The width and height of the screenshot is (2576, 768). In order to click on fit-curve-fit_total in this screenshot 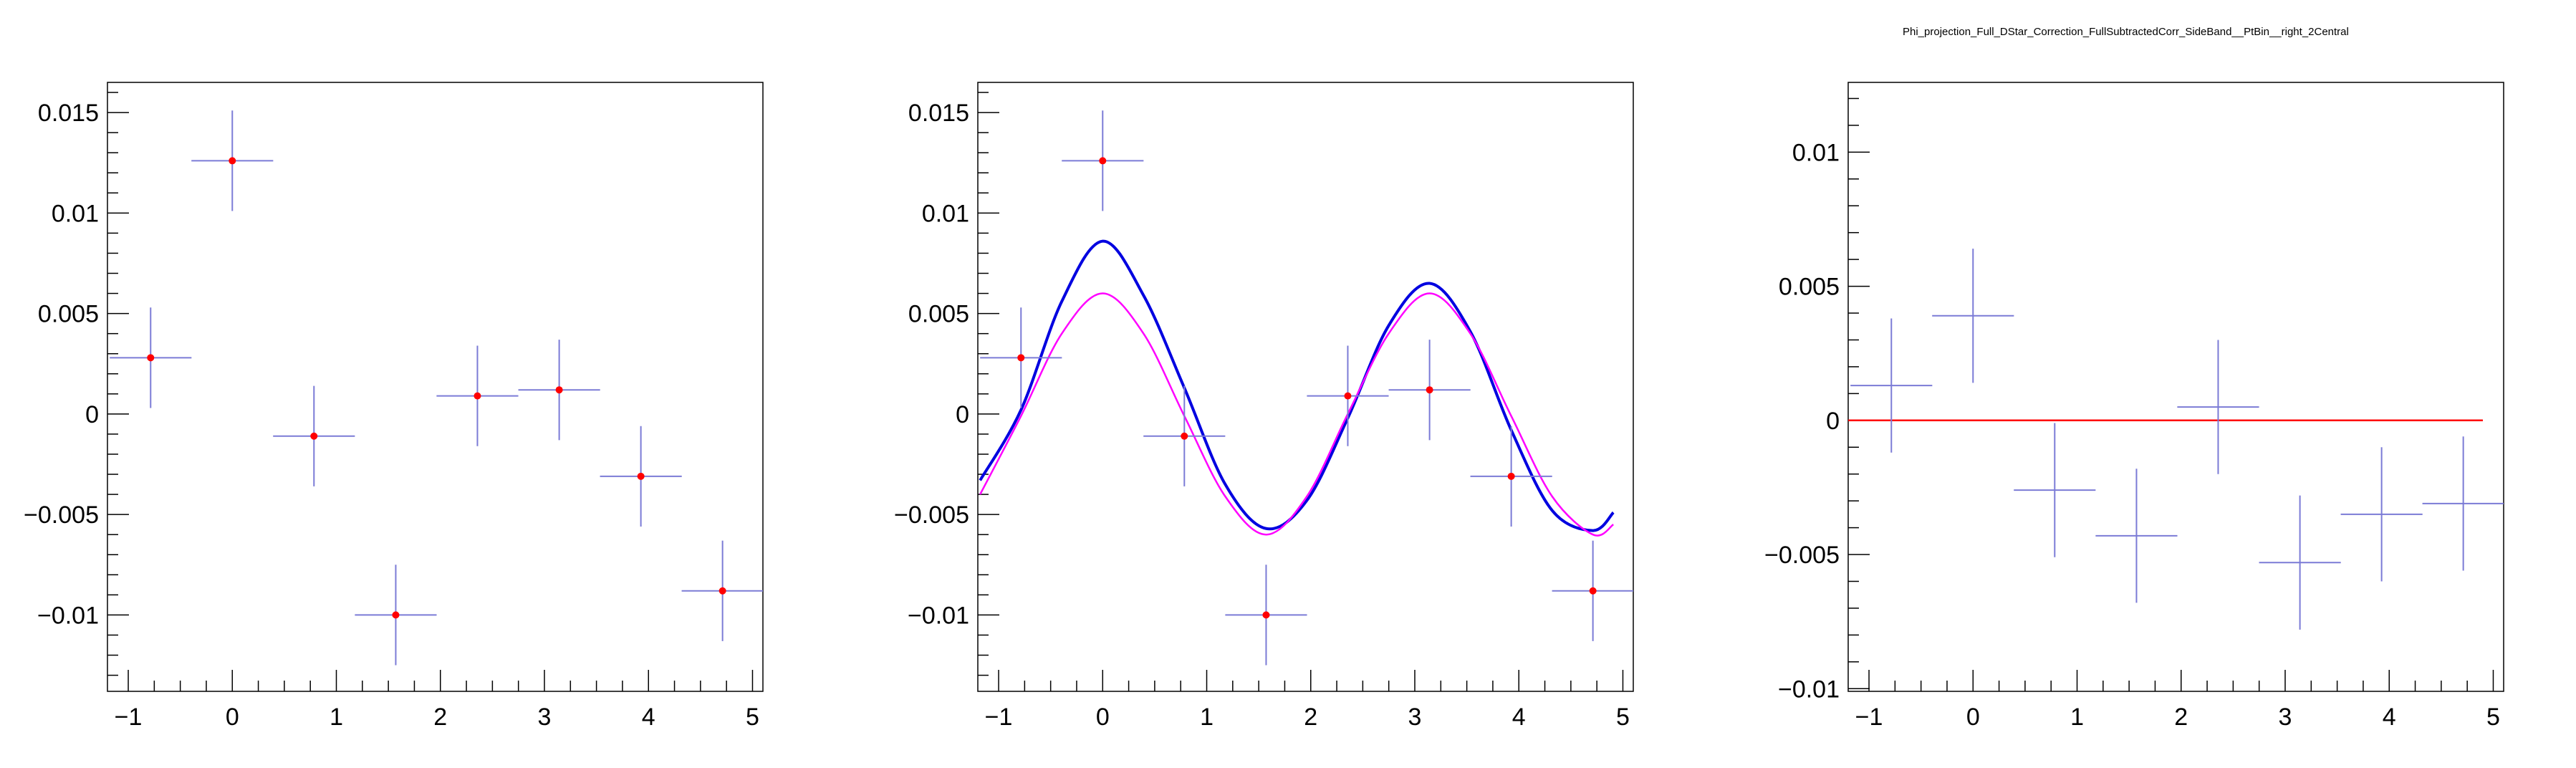, I will do `click(1297, 385)`.